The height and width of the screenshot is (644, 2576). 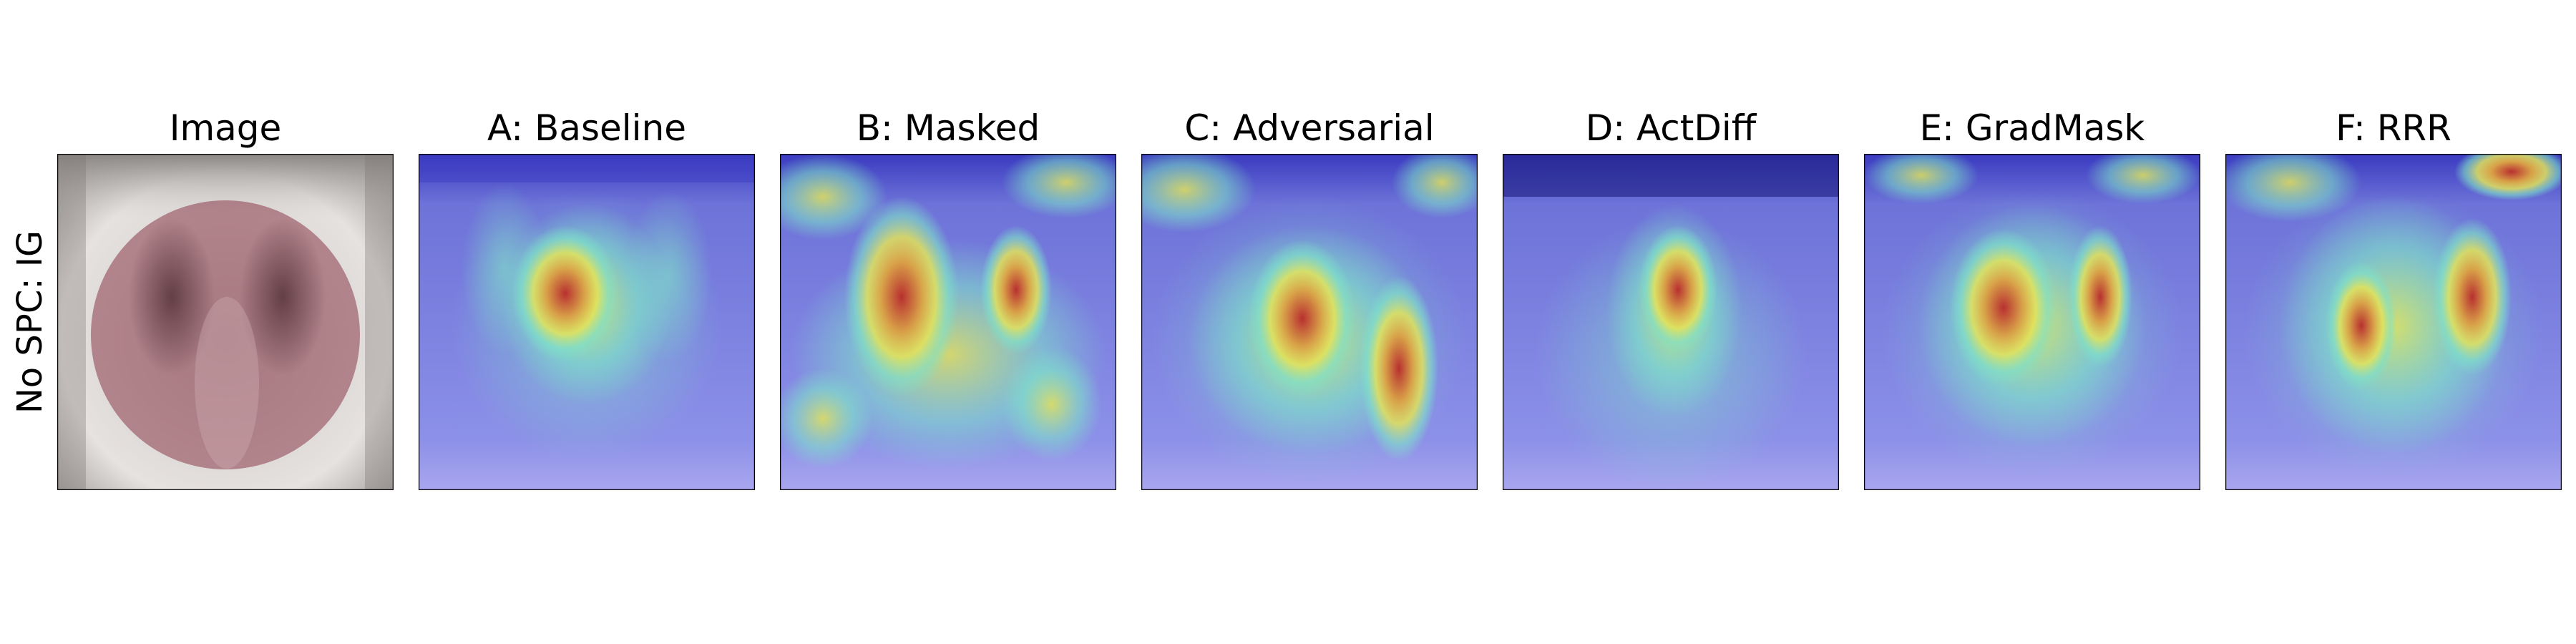 I want to click on heatmap-actdiff, so click(x=1671, y=322).